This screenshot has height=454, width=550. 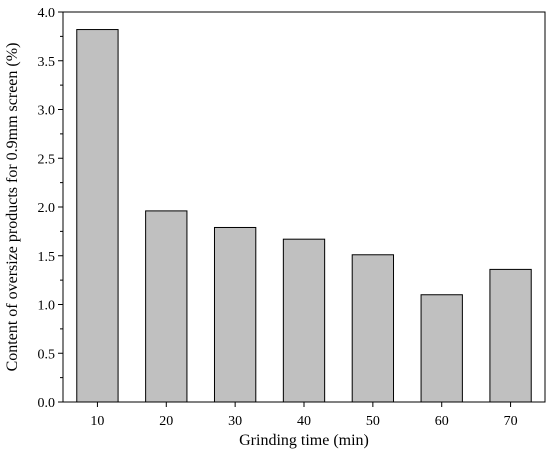 I want to click on y-tick-label-3.0: 3.0, so click(x=47, y=111).